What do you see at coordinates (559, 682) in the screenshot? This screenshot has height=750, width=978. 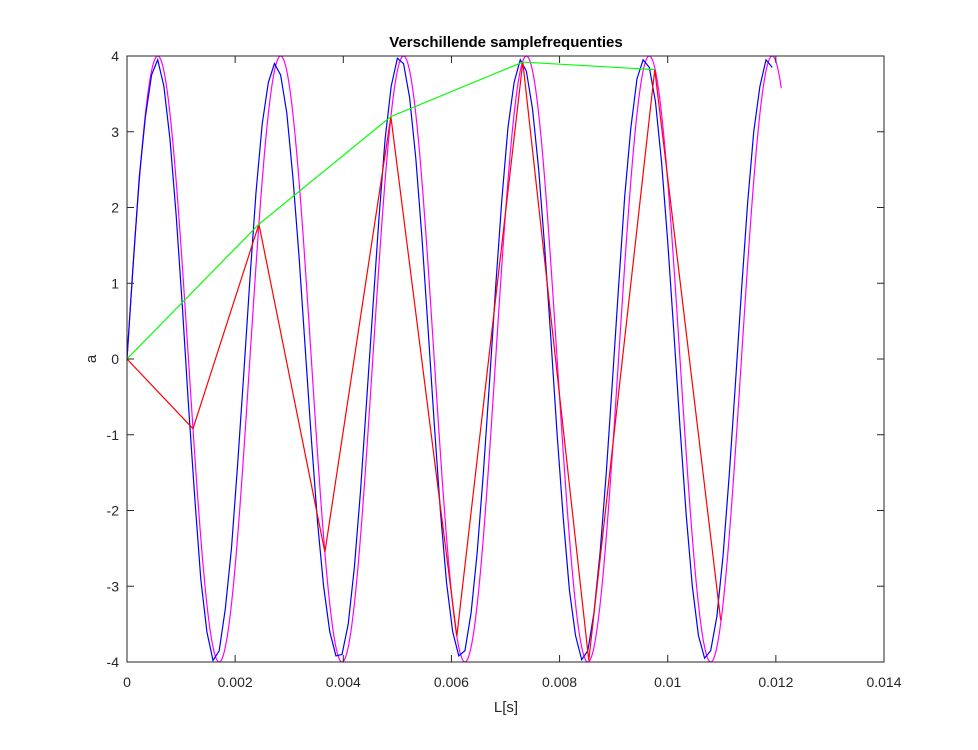 I see `x-tick-label: 0.008` at bounding box center [559, 682].